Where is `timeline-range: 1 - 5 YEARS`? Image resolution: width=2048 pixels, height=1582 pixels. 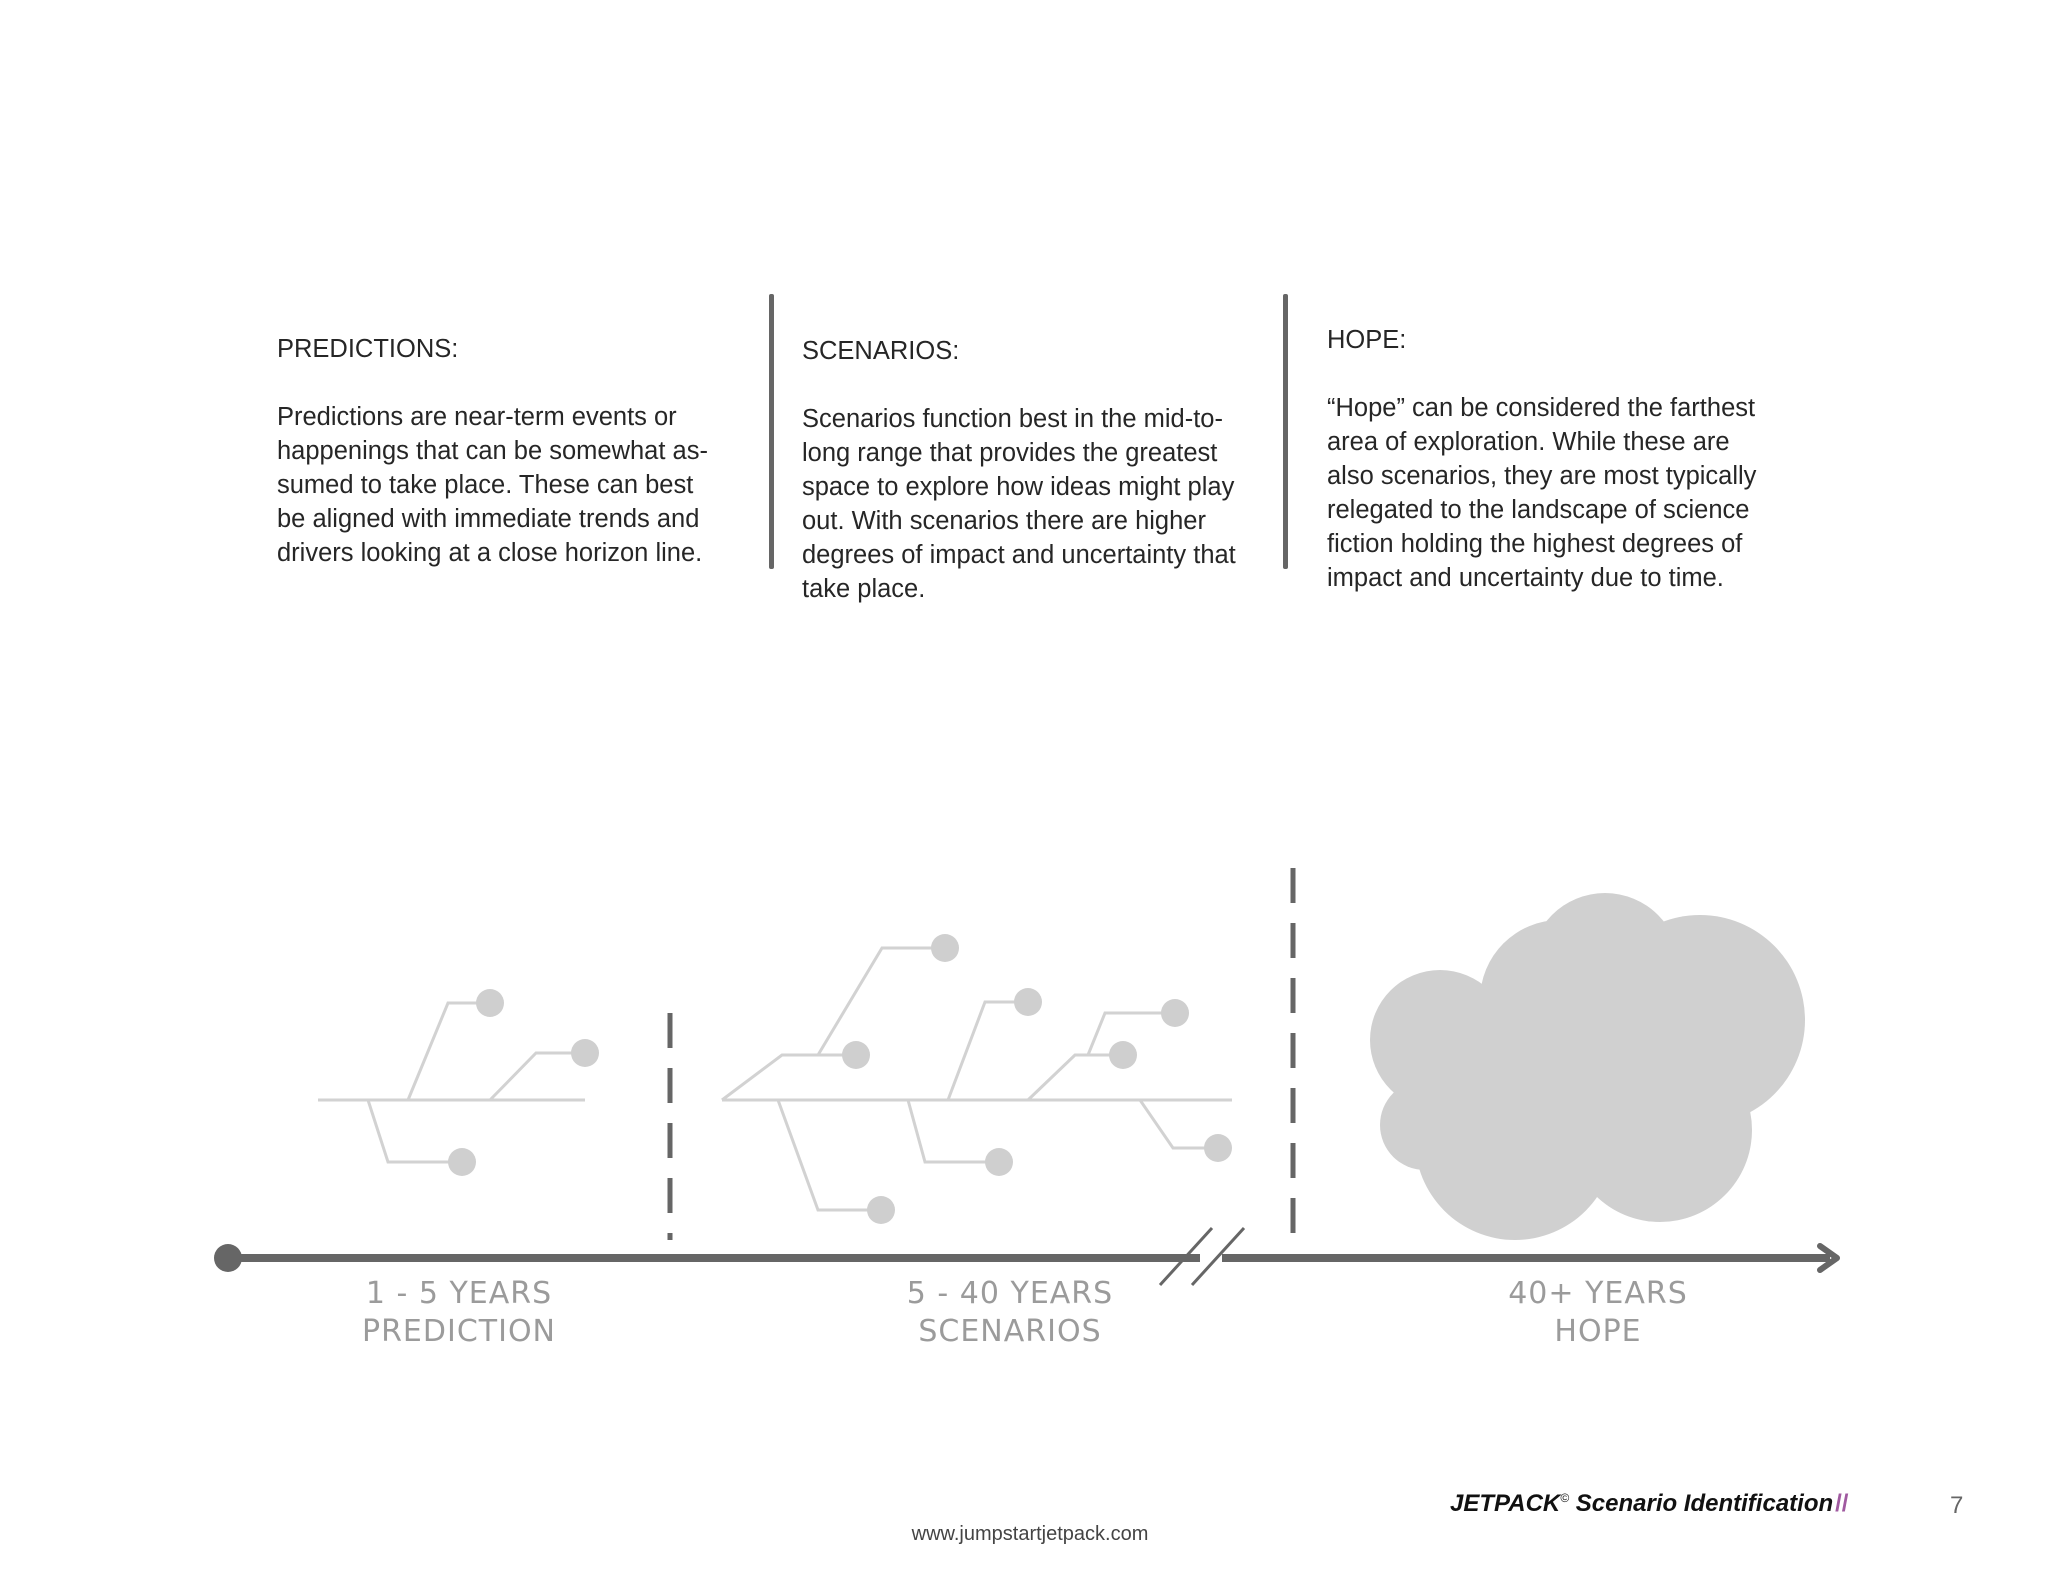 timeline-range: 1 - 5 YEARS is located at coordinates (459, 1293).